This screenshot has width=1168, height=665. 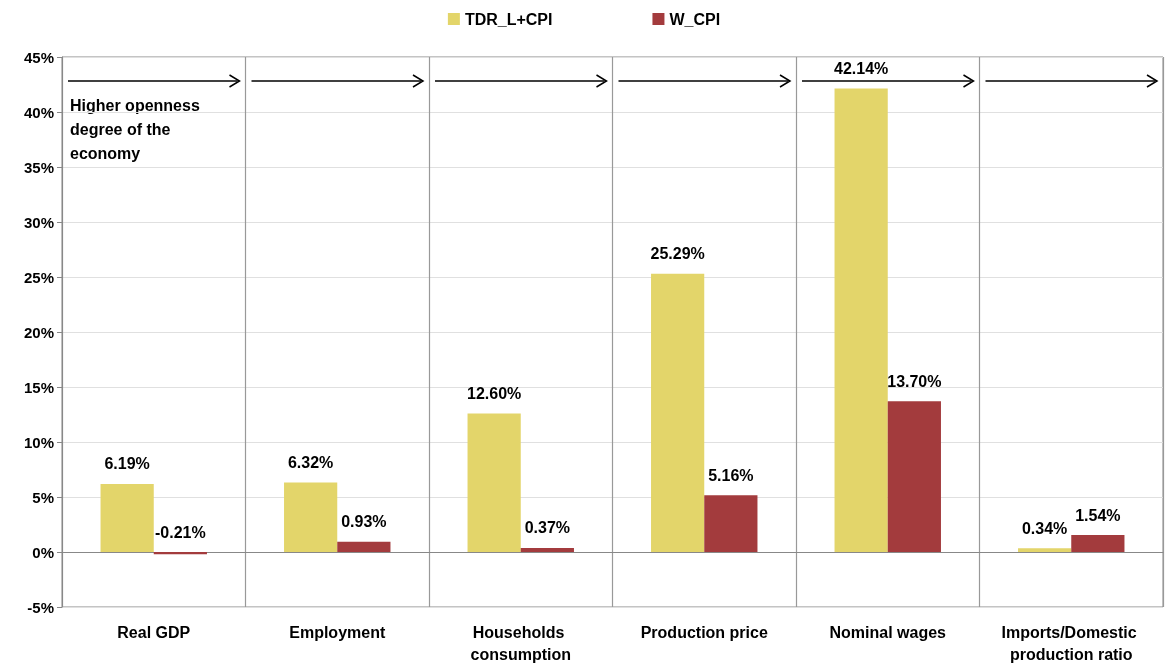 I want to click on data-label: 0.37%, so click(x=547, y=528).